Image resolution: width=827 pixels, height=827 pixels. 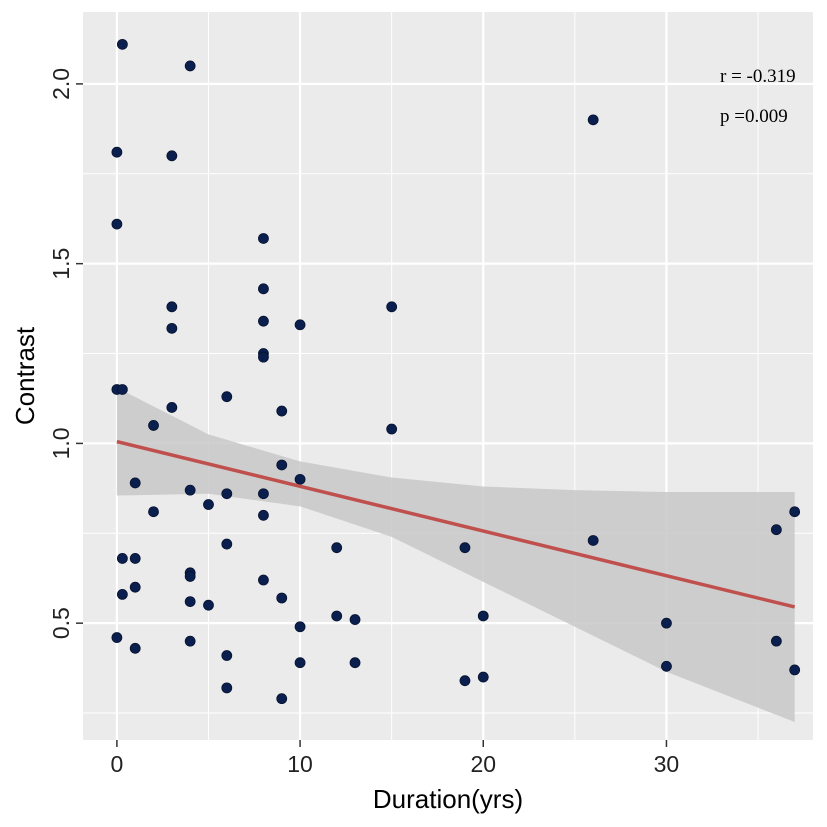 I want to click on x-axis-ticks: 0 10 20 30, so click(x=394, y=758).